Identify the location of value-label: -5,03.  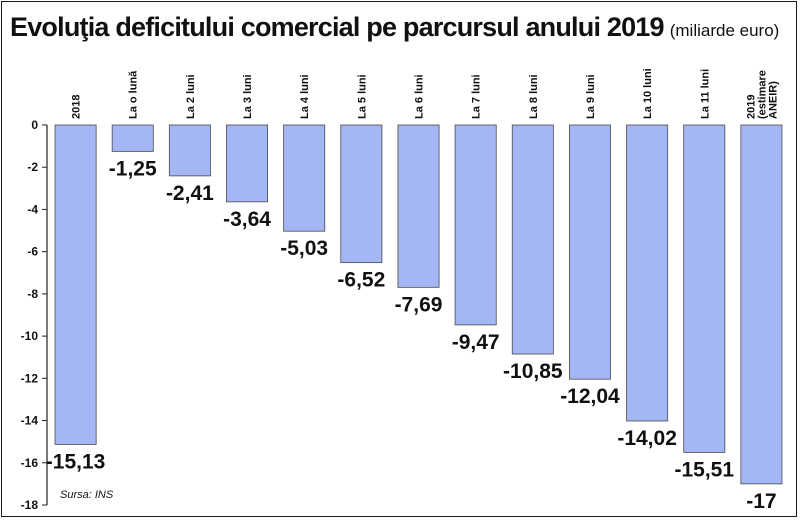
(304, 248).